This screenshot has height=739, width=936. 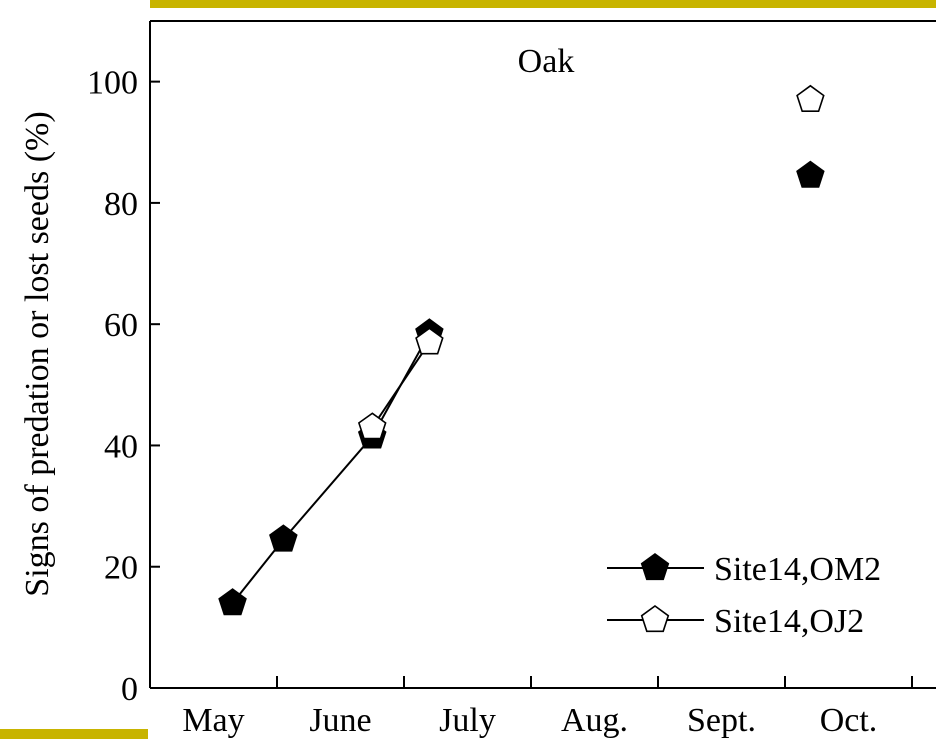 What do you see at coordinates (340, 720) in the screenshot?
I see `x-tick-label: June` at bounding box center [340, 720].